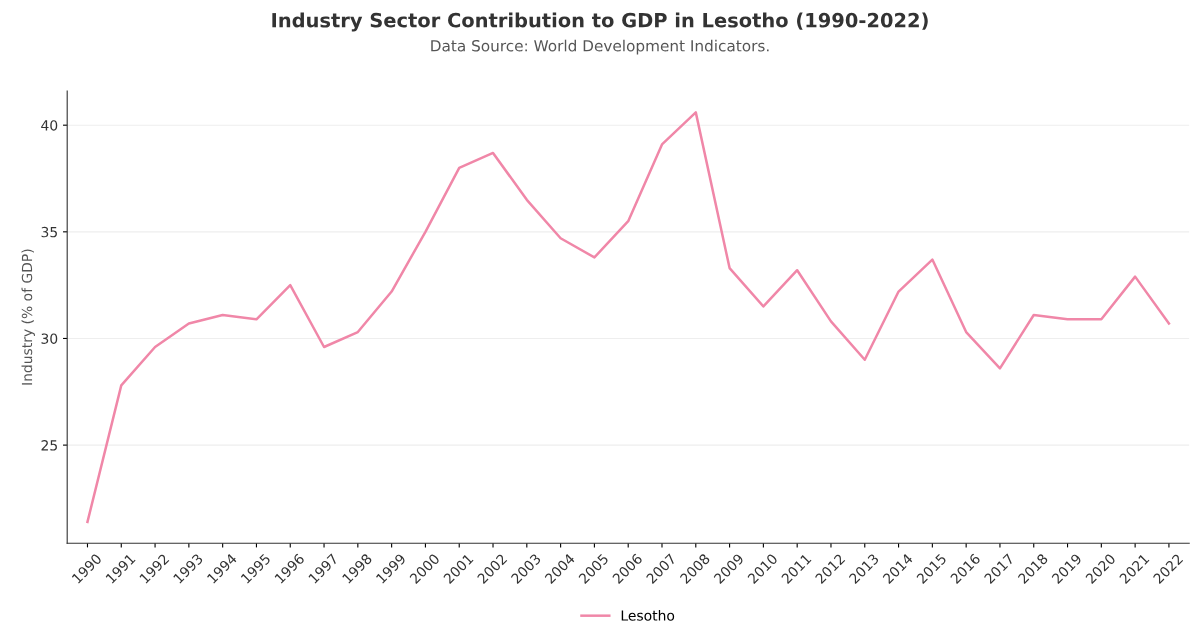 This screenshot has height=628, width=1200. I want to click on legend-label: Lesotho, so click(648, 615).